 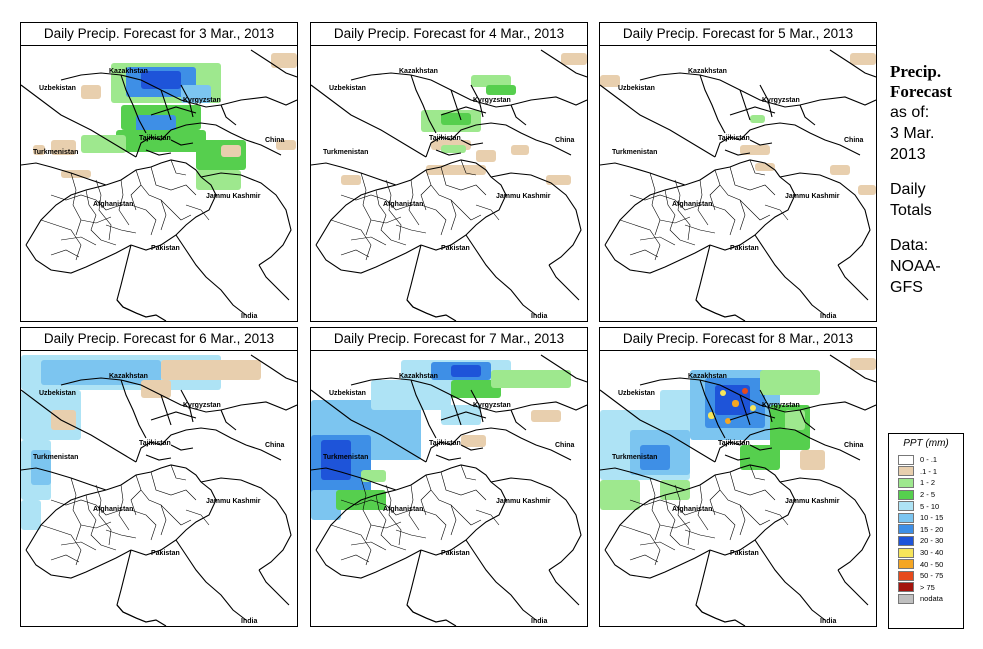 I want to click on legend-label: > 75, so click(x=927, y=587).